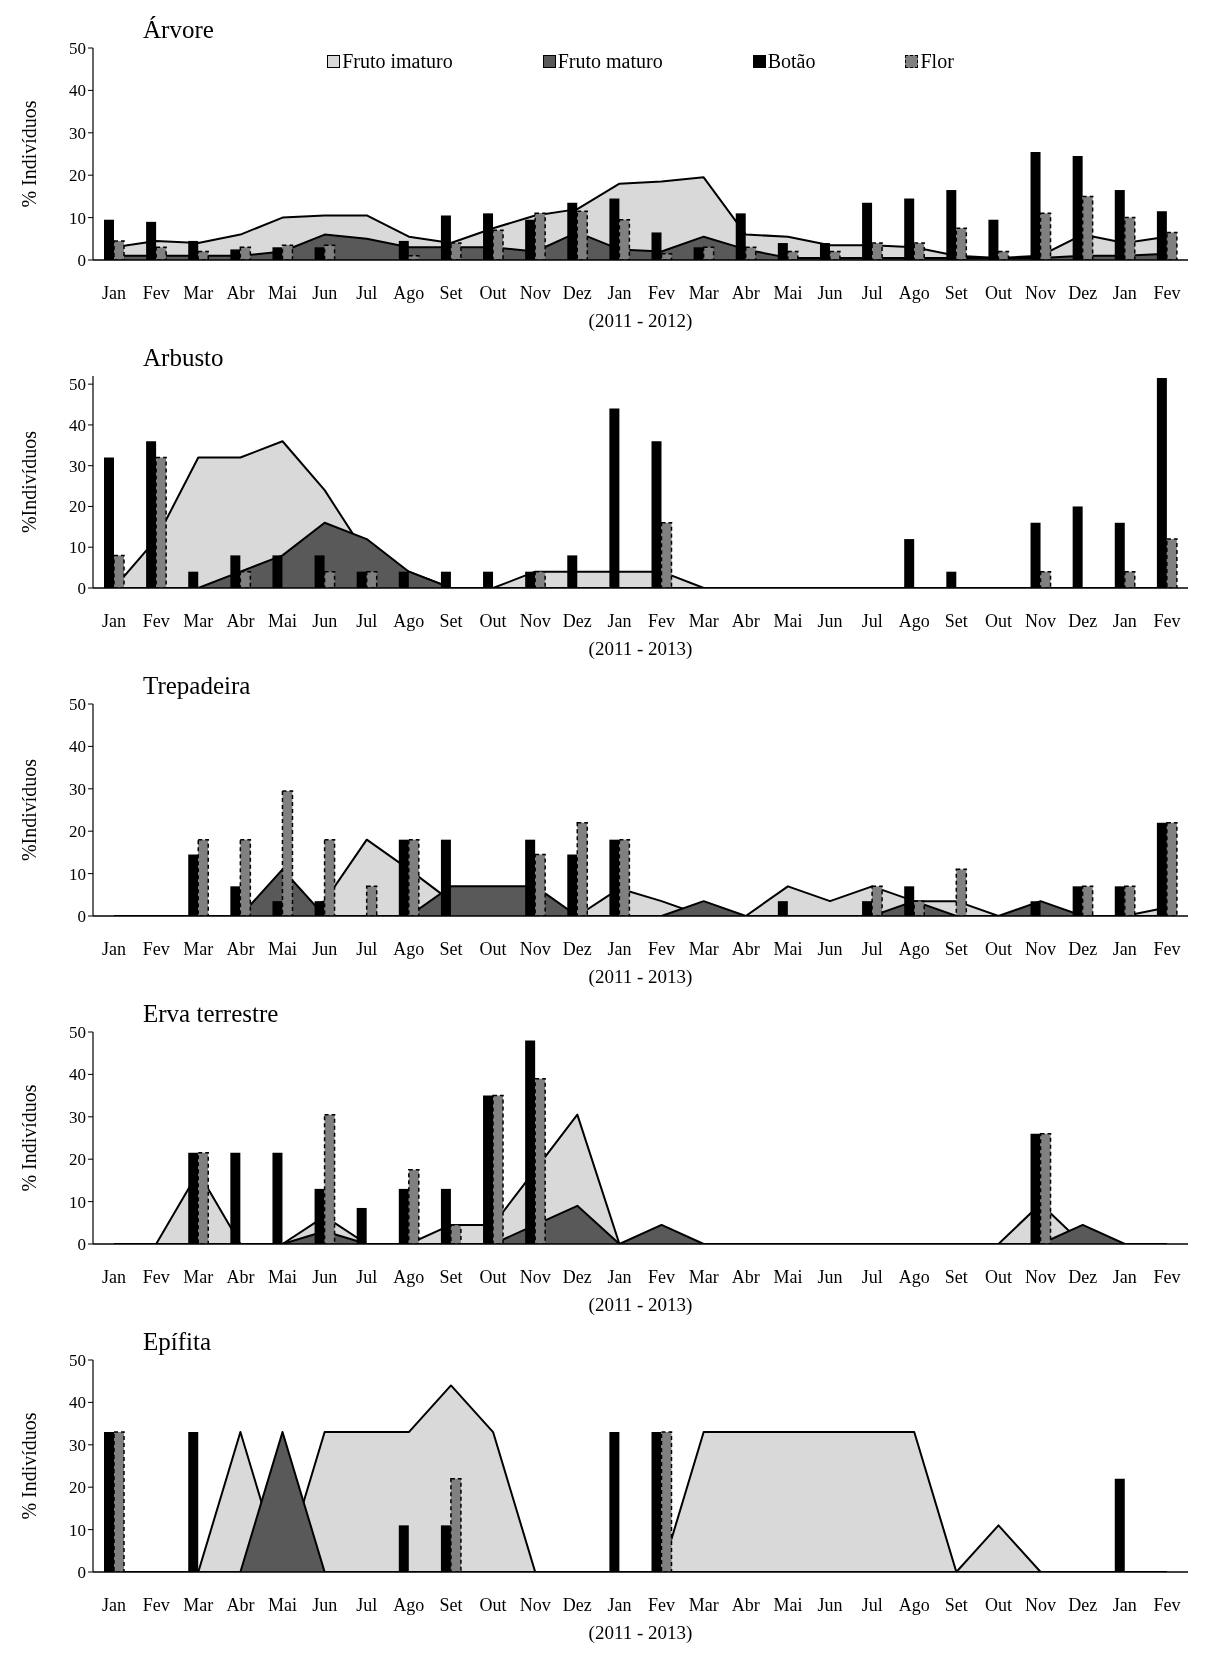  Describe the element at coordinates (211, 1014) in the screenshot. I see `chart-title: Erva terrestre` at that location.